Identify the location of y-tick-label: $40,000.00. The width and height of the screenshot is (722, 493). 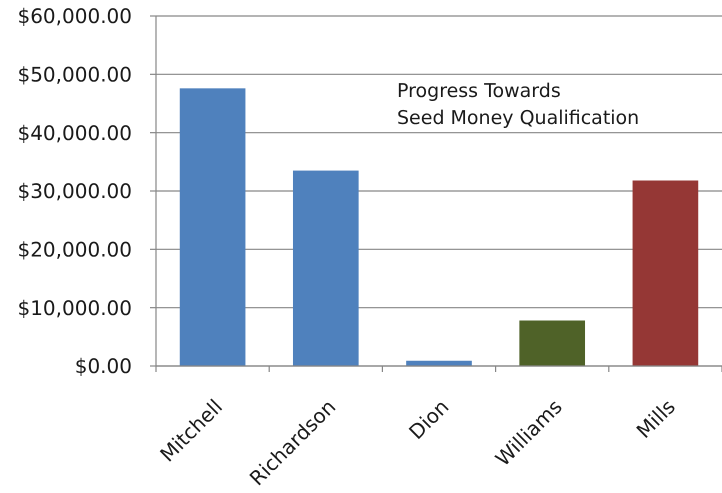
(74, 132).